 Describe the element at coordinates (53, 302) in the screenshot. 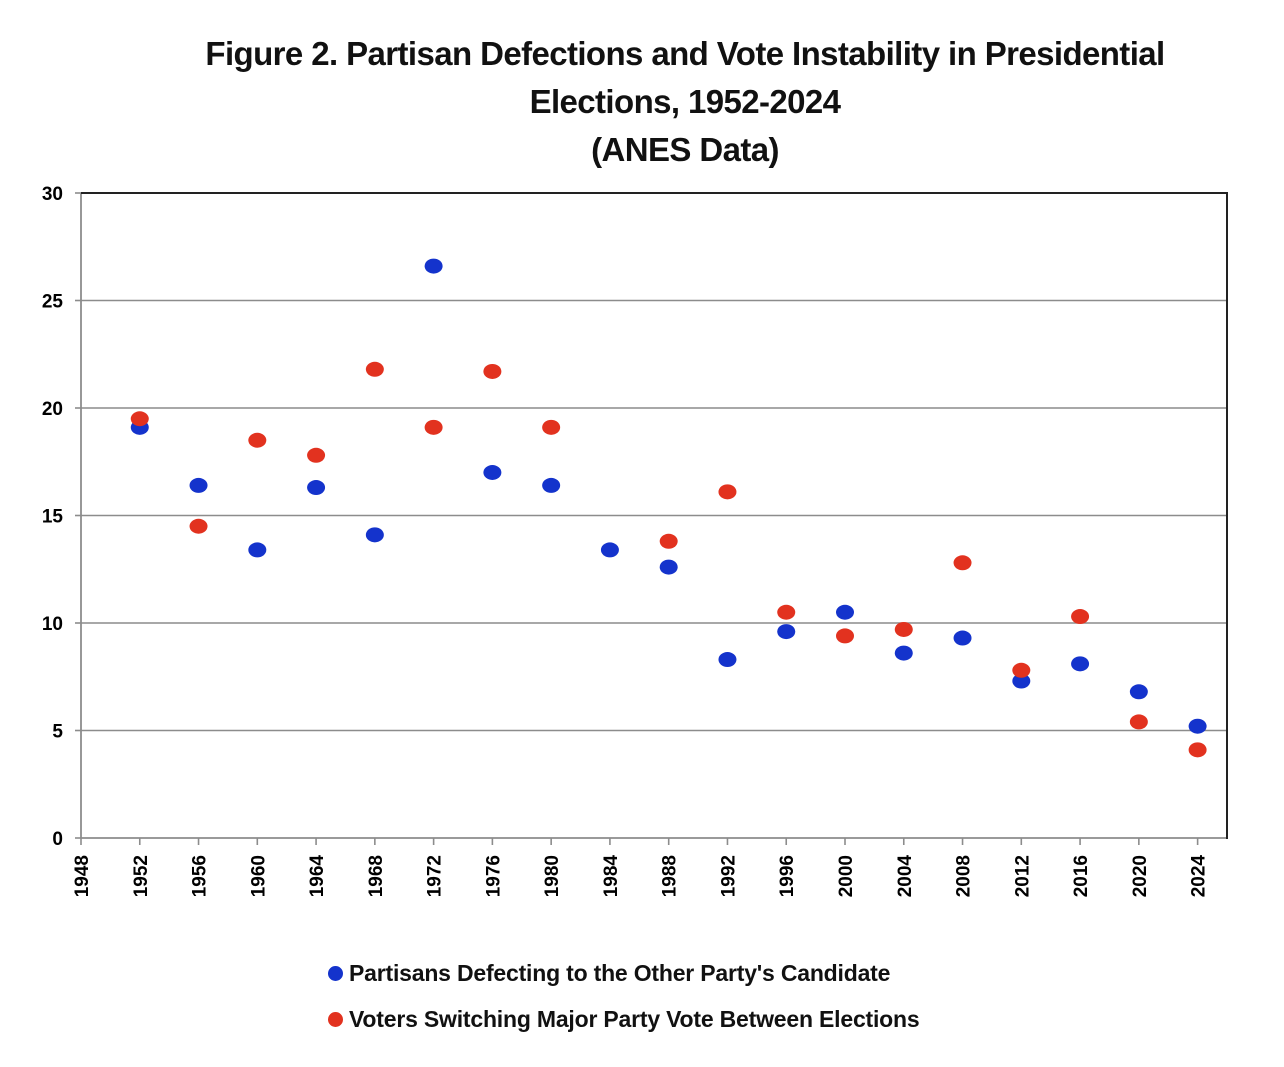

I see `y-tick-label: 25` at that location.